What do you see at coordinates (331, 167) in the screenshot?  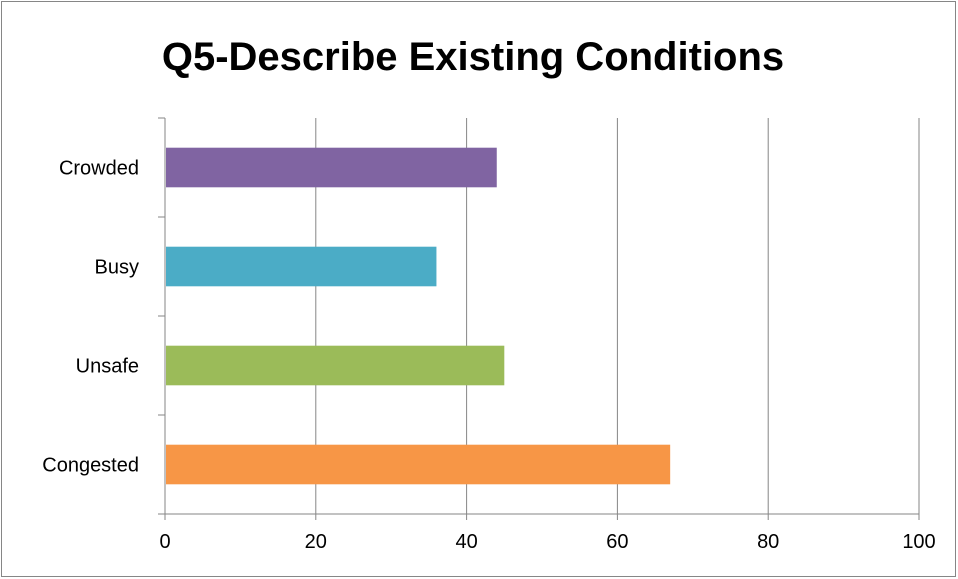 I see `bar-crowded` at bounding box center [331, 167].